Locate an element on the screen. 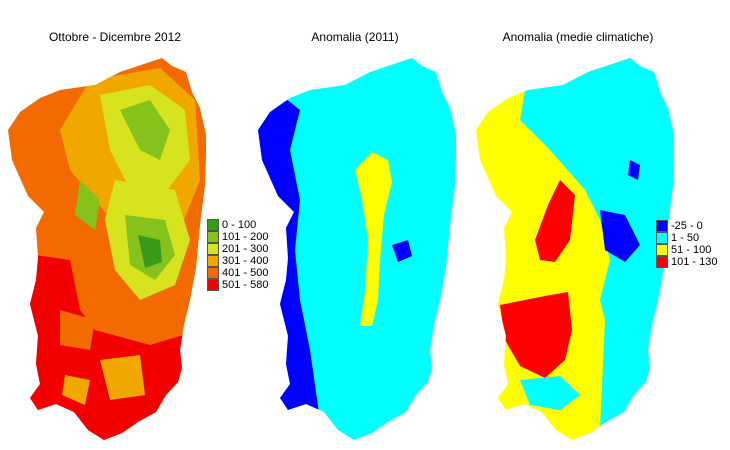  legend-anomaly-climatic-means: -25 - 0 1 - 50 51 - 100 101 - 130 is located at coordinates (686, 244).